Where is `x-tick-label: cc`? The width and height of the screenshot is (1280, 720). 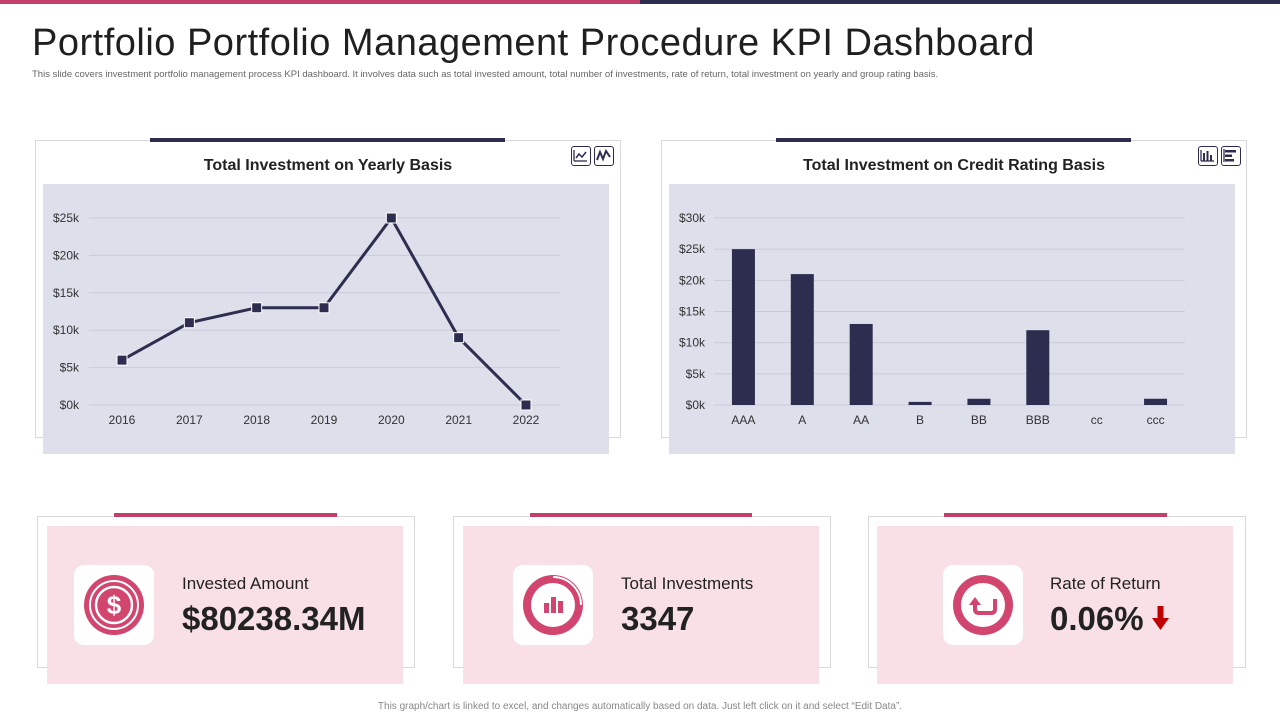
x-tick-label: cc is located at coordinates (1097, 420).